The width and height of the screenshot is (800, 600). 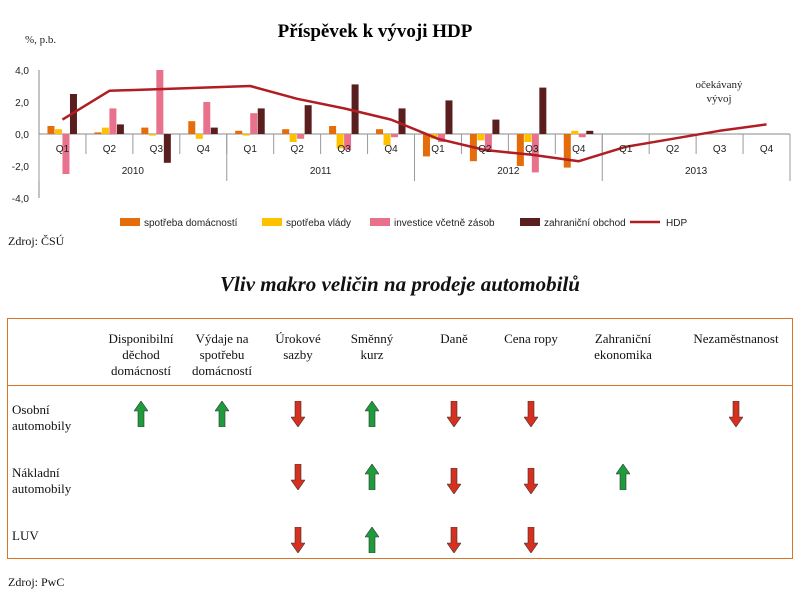 I want to click on header-divider, so click(x=400, y=385).